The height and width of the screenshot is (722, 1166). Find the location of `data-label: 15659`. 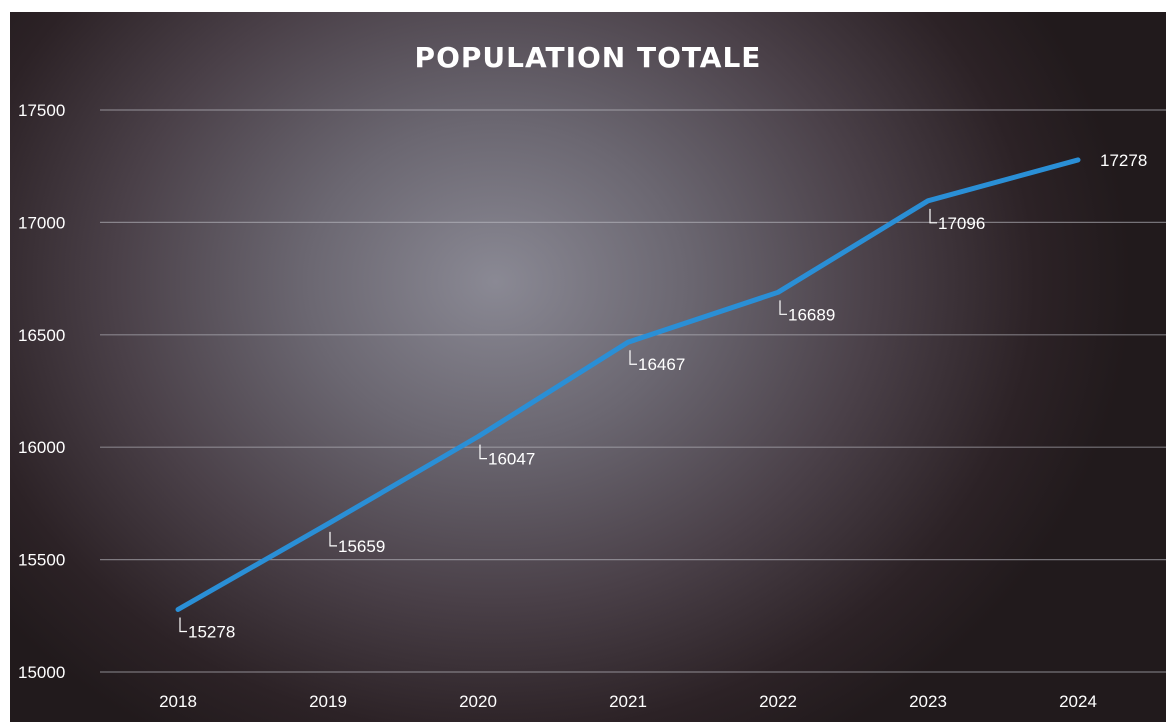

data-label: 15659 is located at coordinates (361, 546).